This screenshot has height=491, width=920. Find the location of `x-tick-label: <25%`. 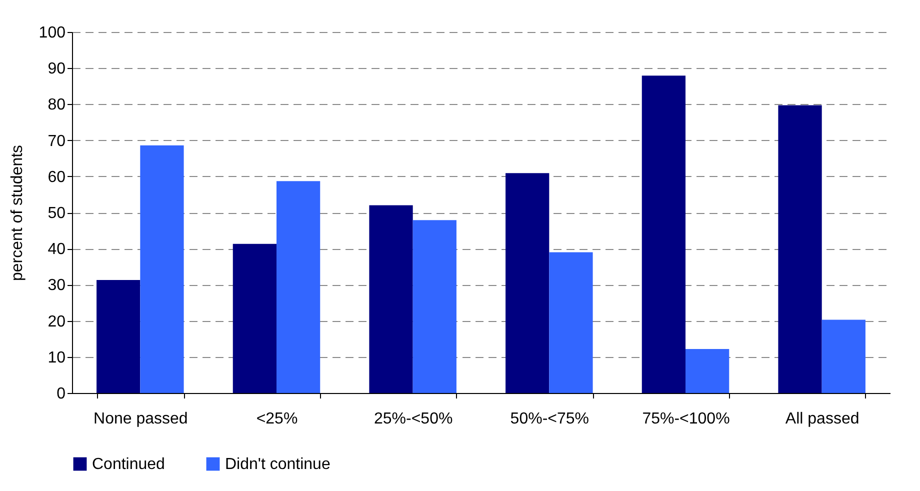

x-tick-label: <25% is located at coordinates (277, 419).